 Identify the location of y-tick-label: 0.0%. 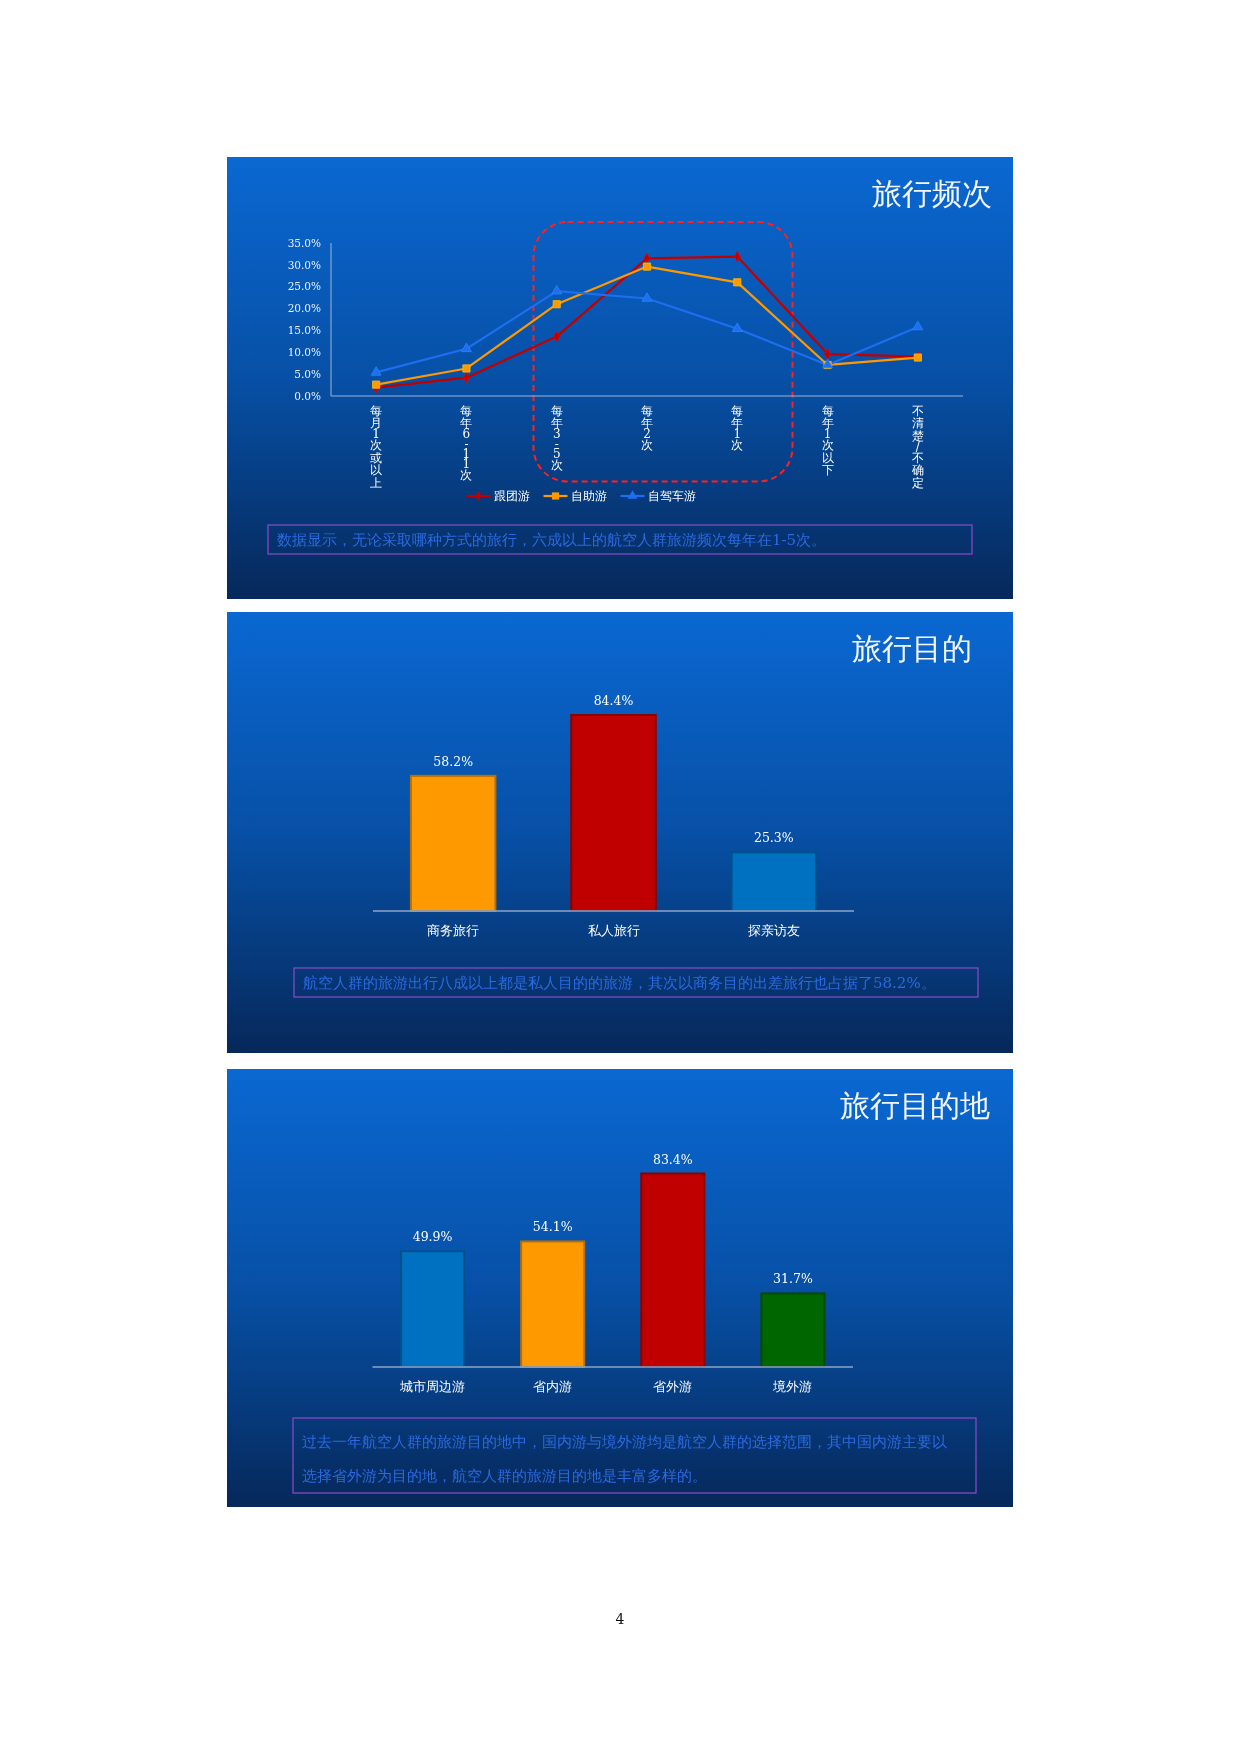
(308, 395).